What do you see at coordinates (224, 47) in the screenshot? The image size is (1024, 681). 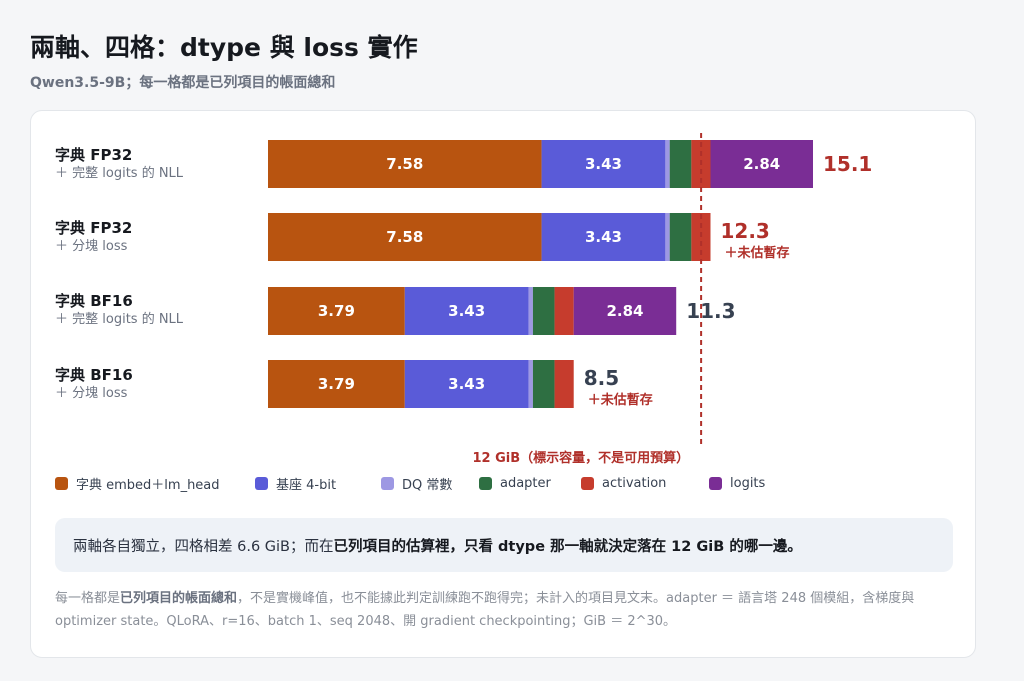 I see `page-title: 兩軸、四格：dtype 與 loss 實作` at bounding box center [224, 47].